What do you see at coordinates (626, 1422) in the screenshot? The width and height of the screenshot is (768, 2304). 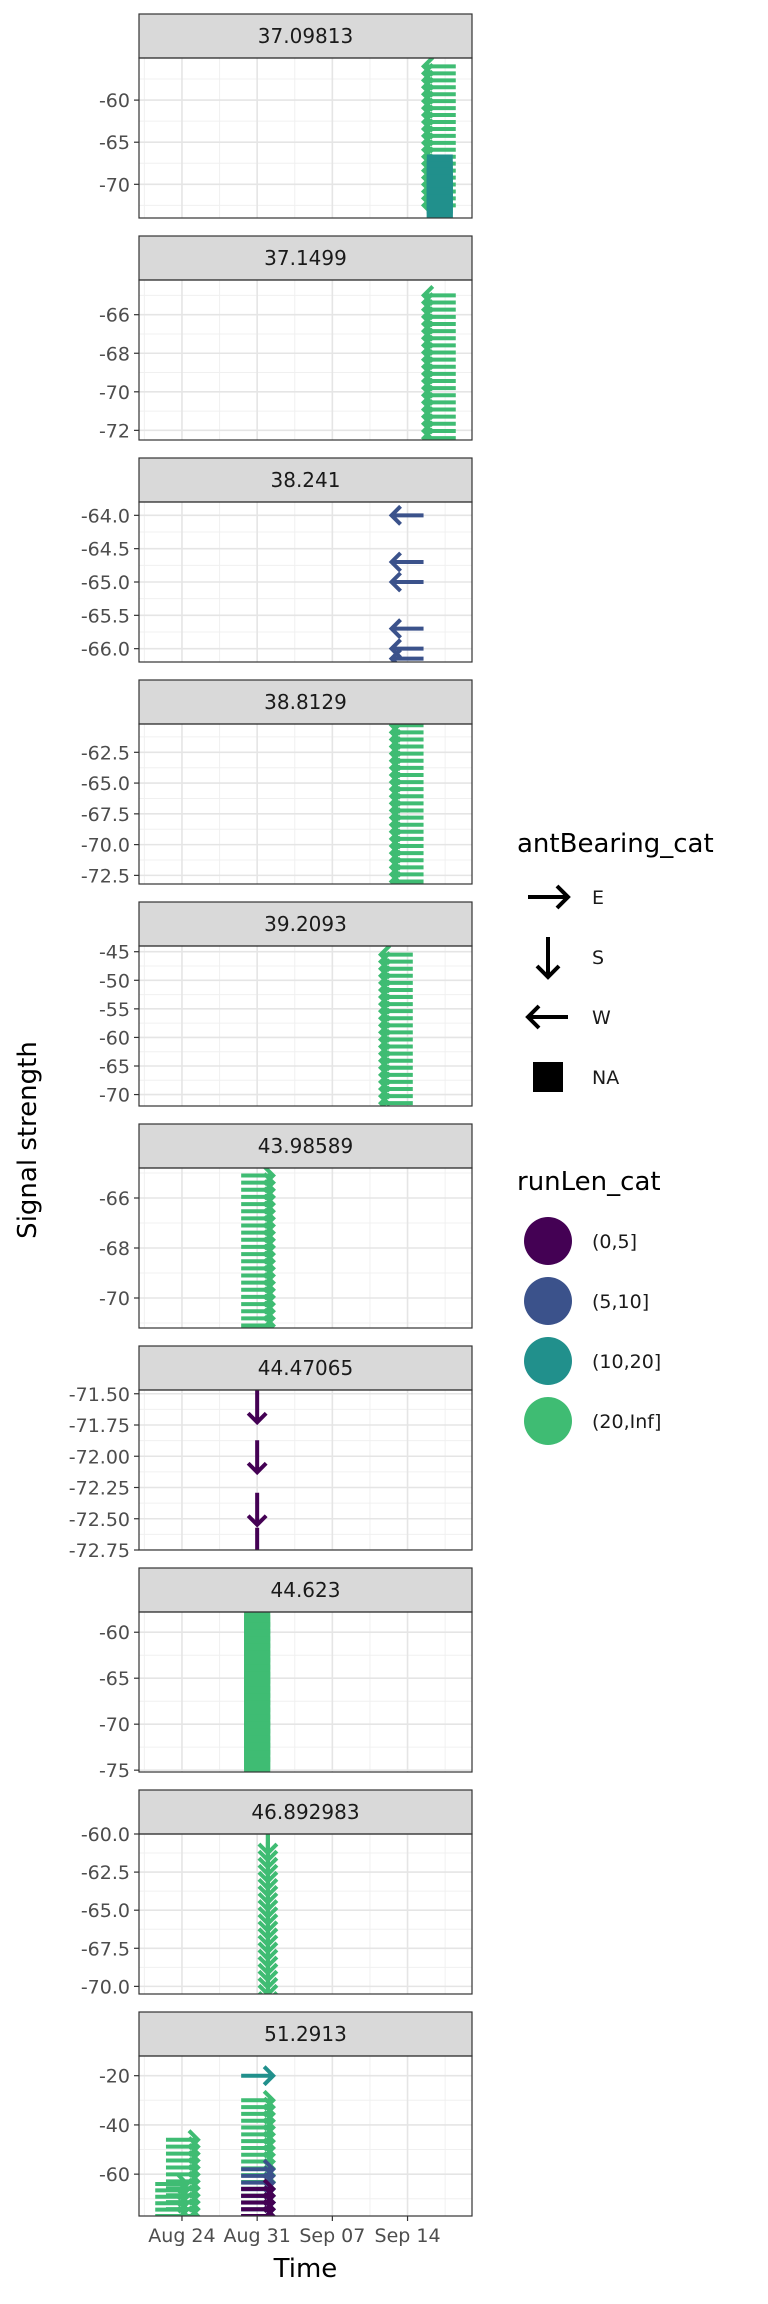 I see `legend-label-runlen: (20,Inf]` at bounding box center [626, 1422].